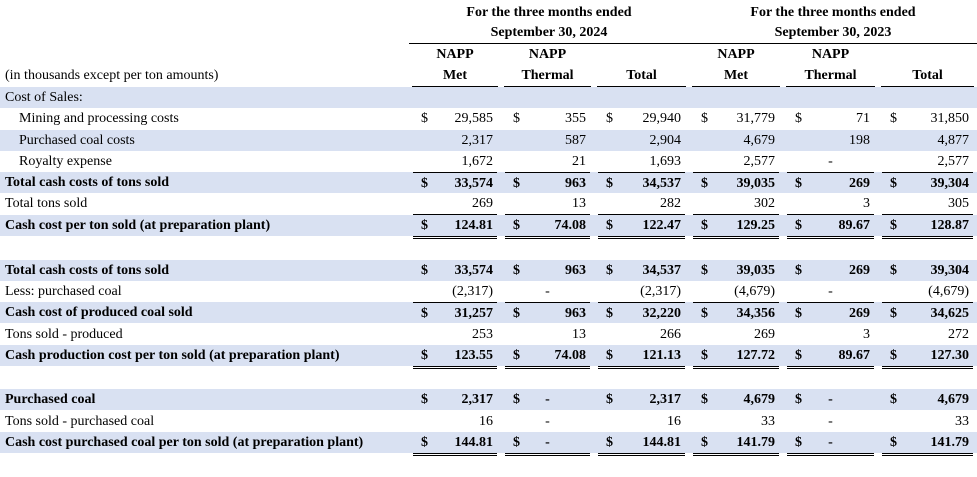 The width and height of the screenshot is (977, 477). Describe the element at coordinates (863, 118) in the screenshot. I see `cell-value: 71` at that location.